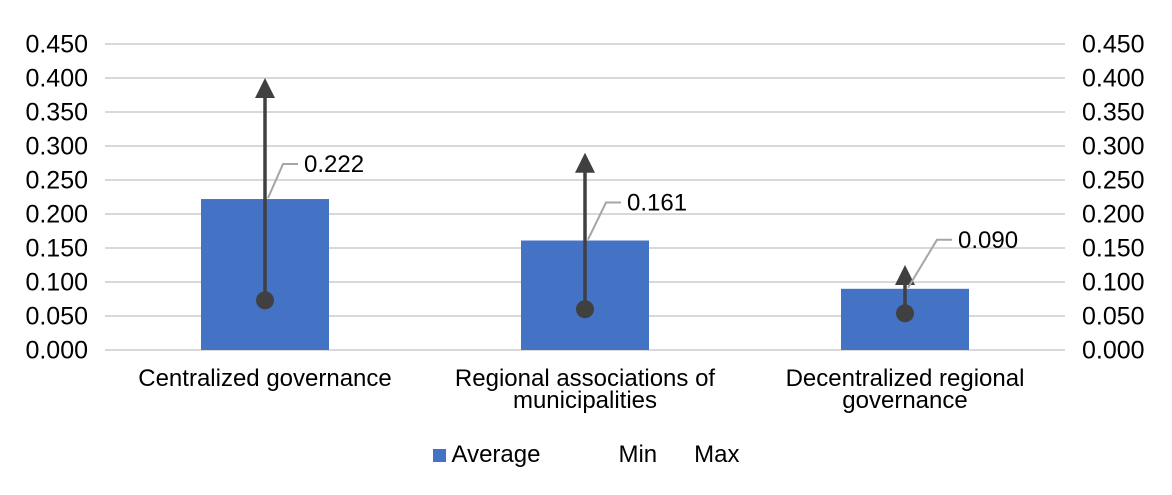 The height and width of the screenshot is (495, 1172). I want to click on y-axis-label-left: 0.250, so click(56, 181).